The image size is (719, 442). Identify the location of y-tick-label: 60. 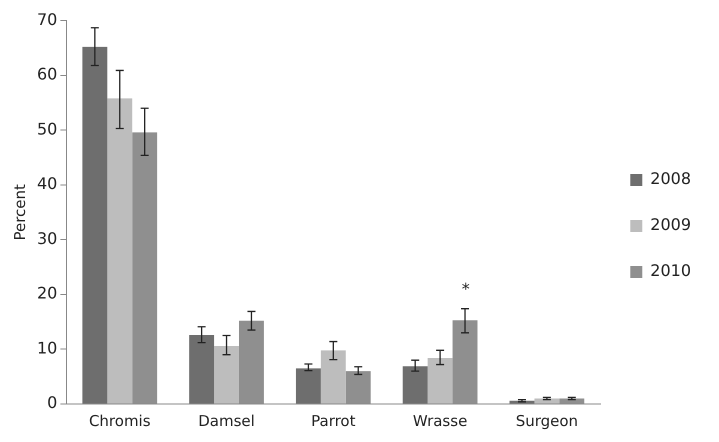
(47, 74).